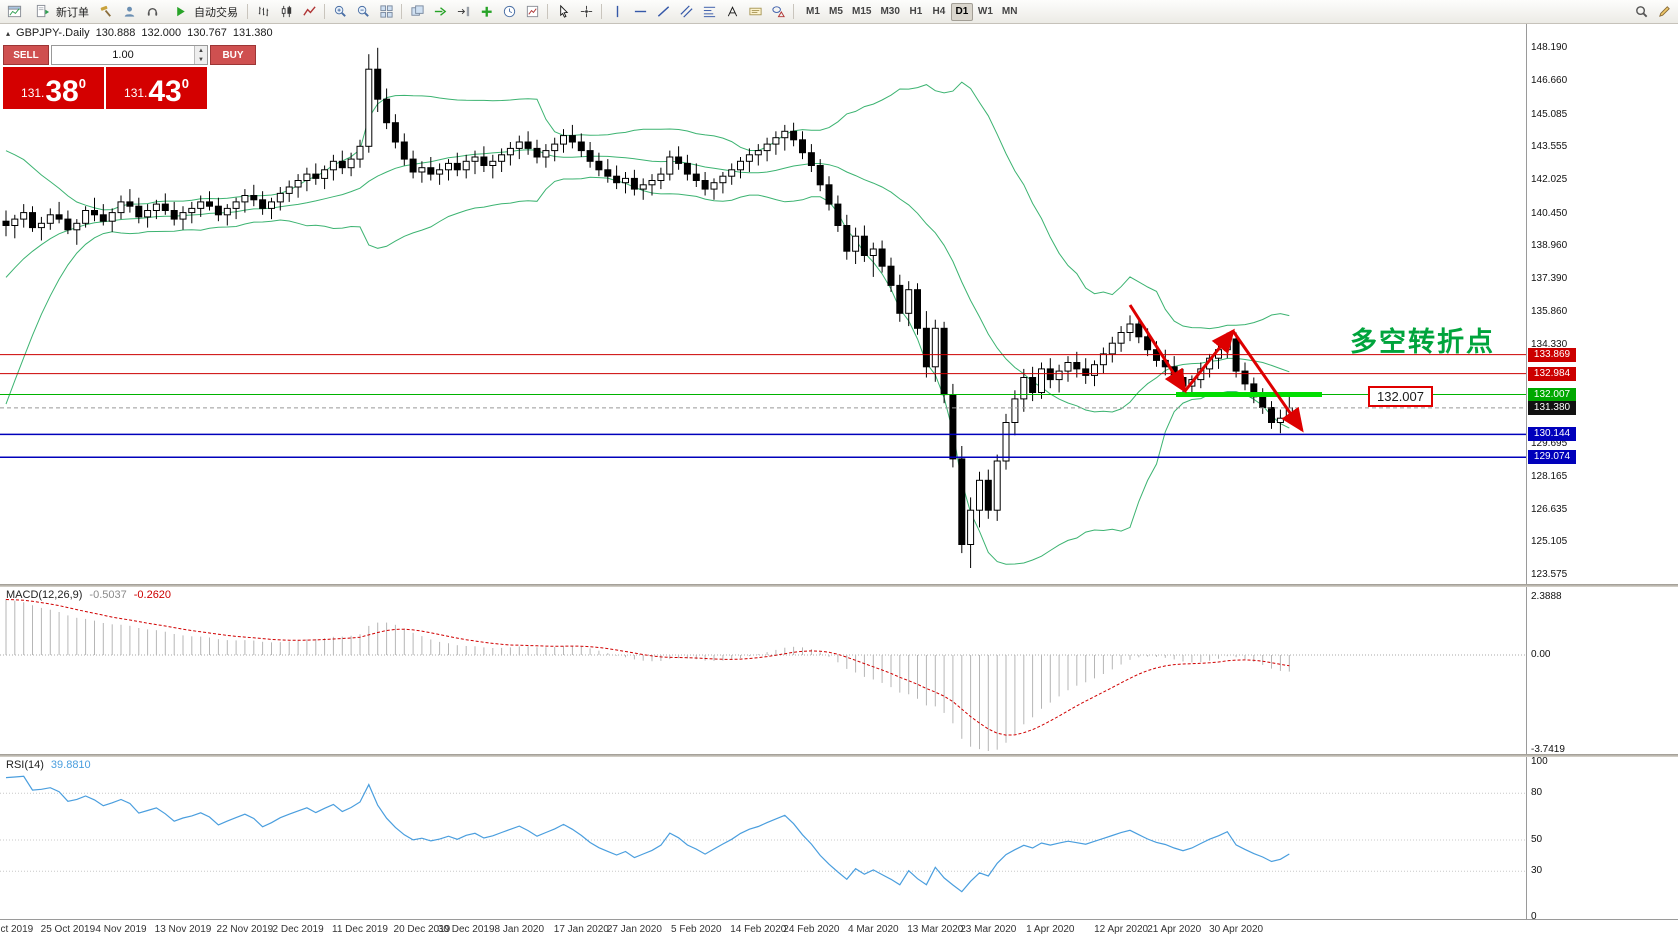 This screenshot has width=1678, height=945. What do you see at coordinates (532, 12) in the screenshot?
I see `templates-icon` at bounding box center [532, 12].